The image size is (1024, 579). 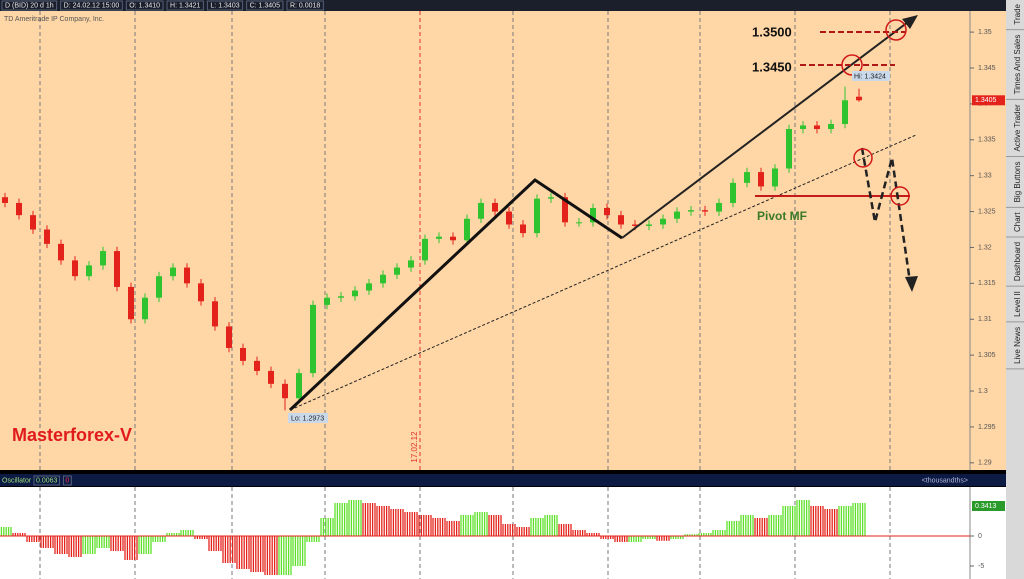 What do you see at coordinates (871, 76) in the screenshot?
I see `hi-badge` at bounding box center [871, 76].